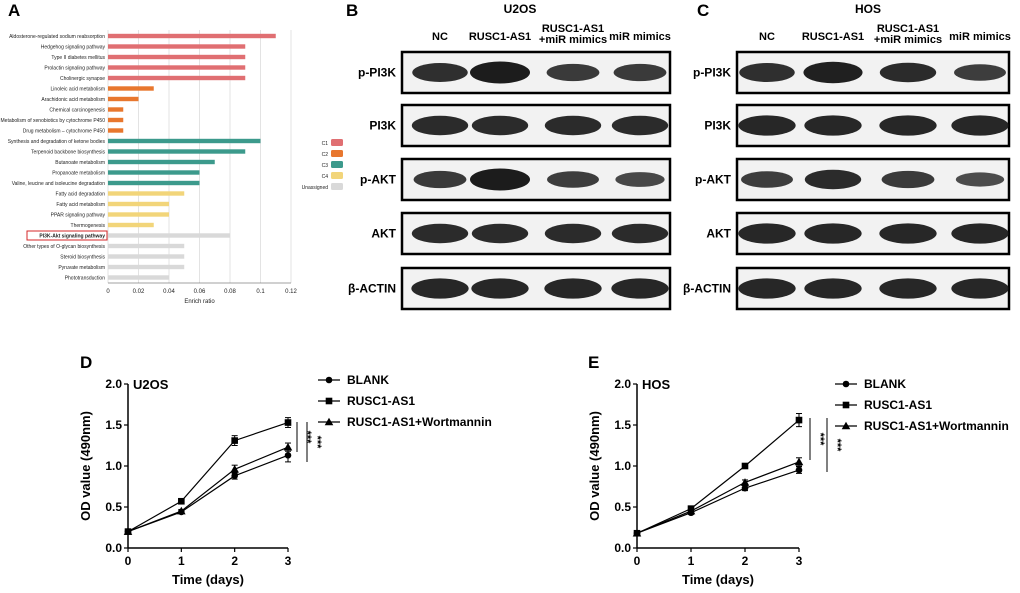 The height and width of the screenshot is (593, 1020). Describe the element at coordinates (656, 384) in the screenshot. I see `chart-title: HOS` at that location.